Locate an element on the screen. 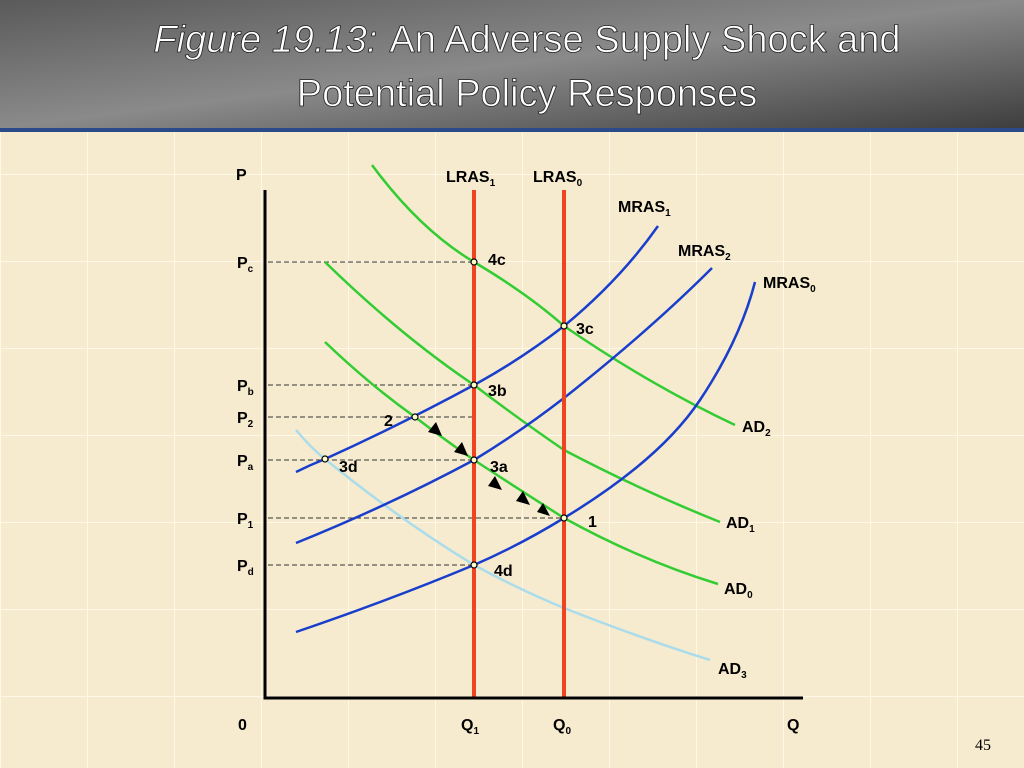 The width and height of the screenshot is (1024, 768). axis-label: Q is located at coordinates (793, 725).